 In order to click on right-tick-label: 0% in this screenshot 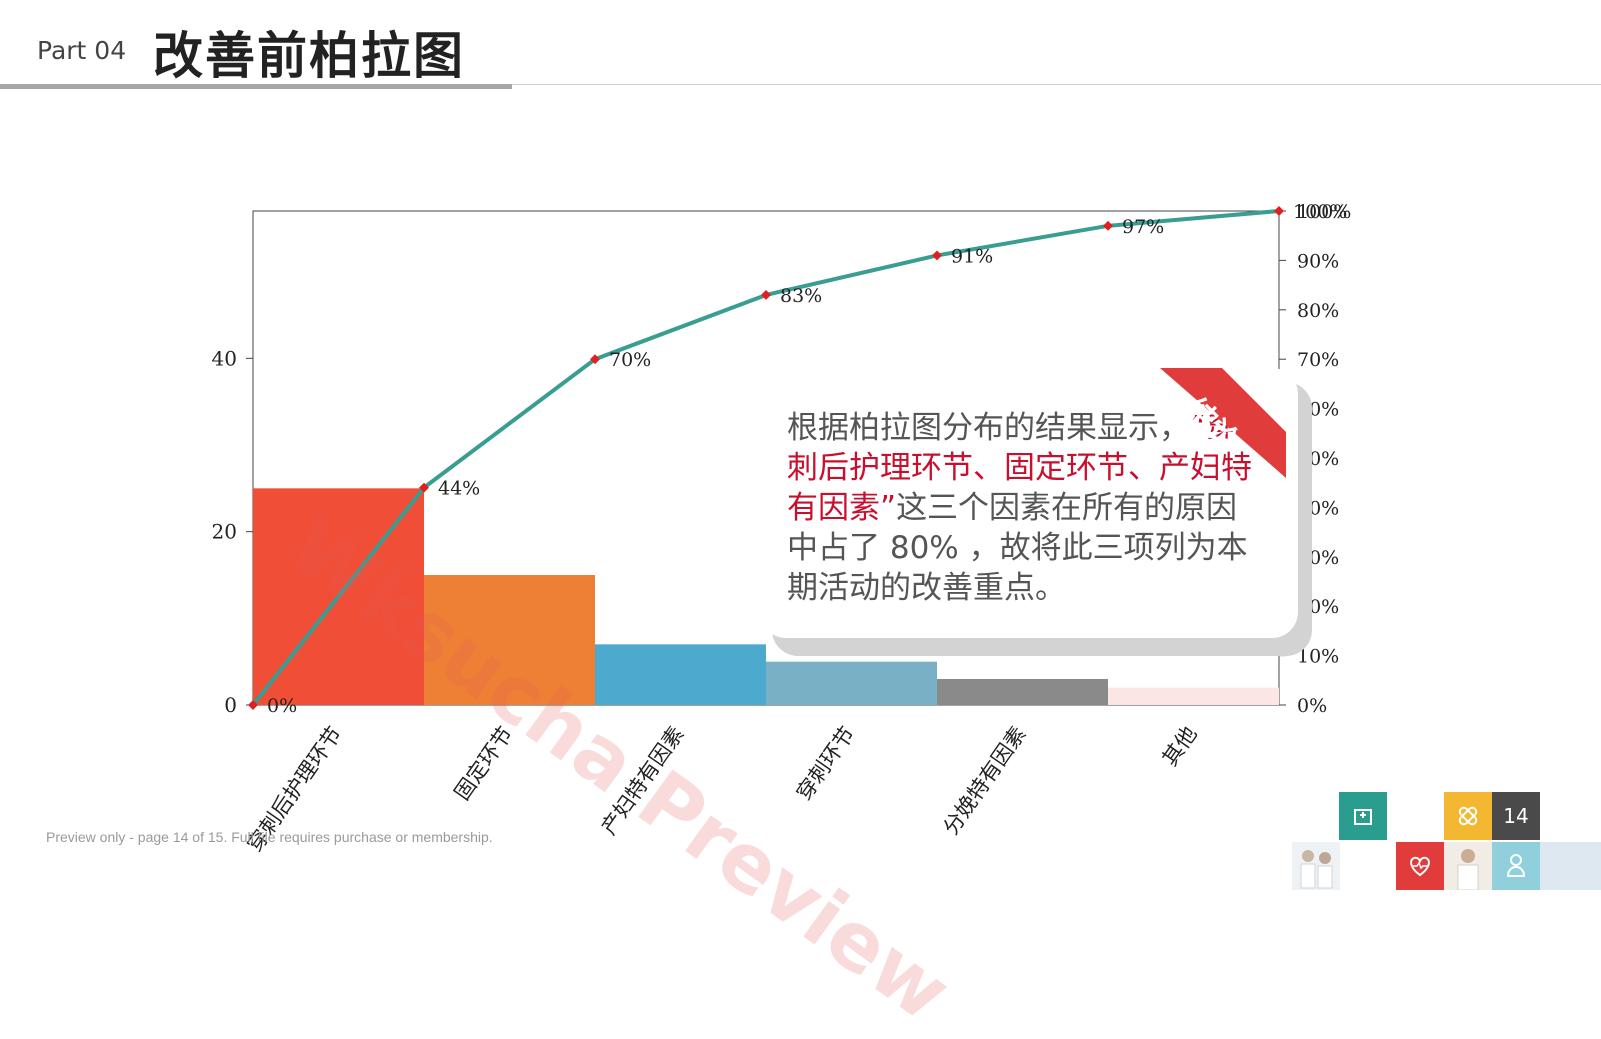, I will do `click(1312, 706)`.